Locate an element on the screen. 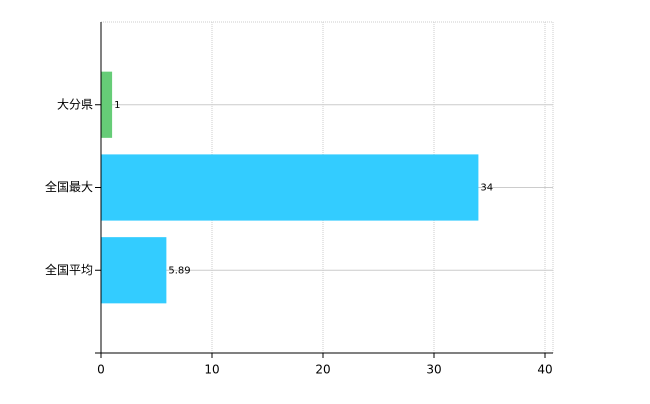 Image resolution: width=650 pixels, height=404 pixels. value-label: 1 is located at coordinates (117, 105).